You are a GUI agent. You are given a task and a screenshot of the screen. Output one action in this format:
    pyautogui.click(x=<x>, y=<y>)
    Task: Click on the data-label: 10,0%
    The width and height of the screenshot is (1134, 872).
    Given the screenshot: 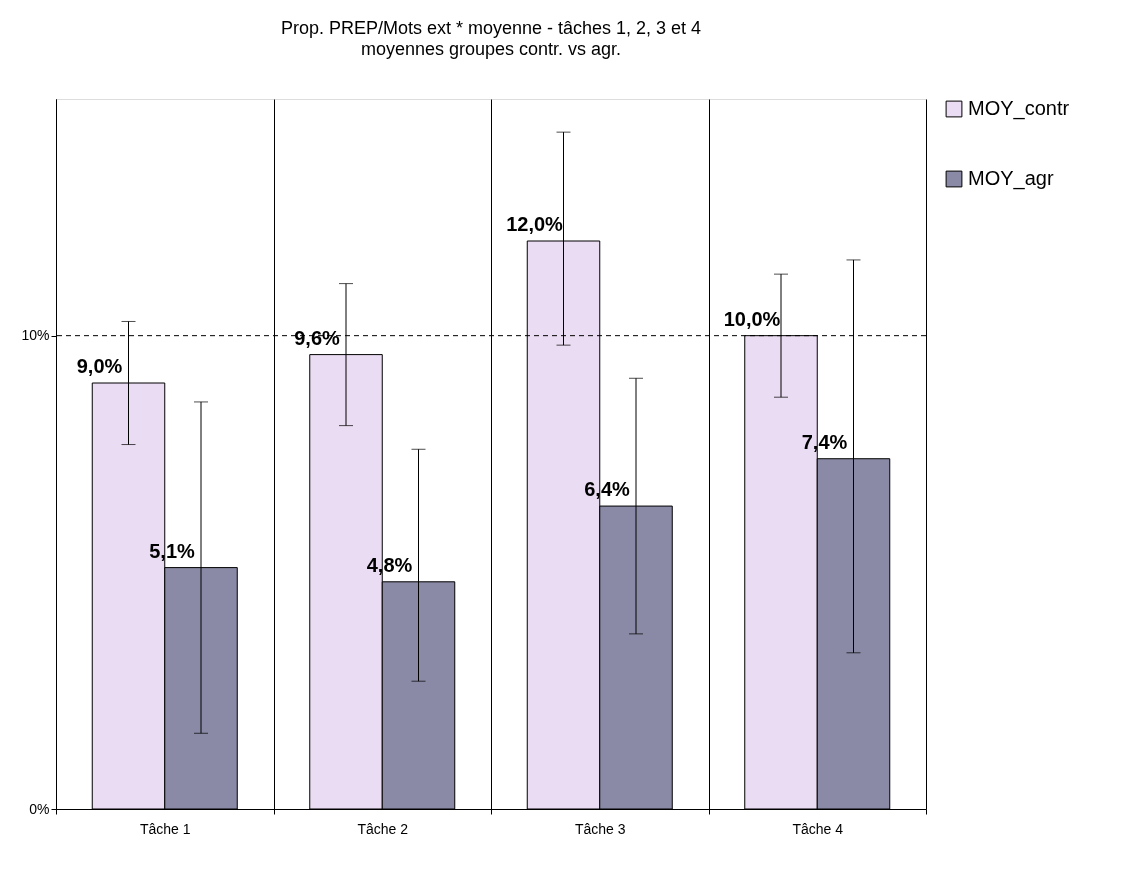 What is the action you would take?
    pyautogui.click(x=752, y=318)
    